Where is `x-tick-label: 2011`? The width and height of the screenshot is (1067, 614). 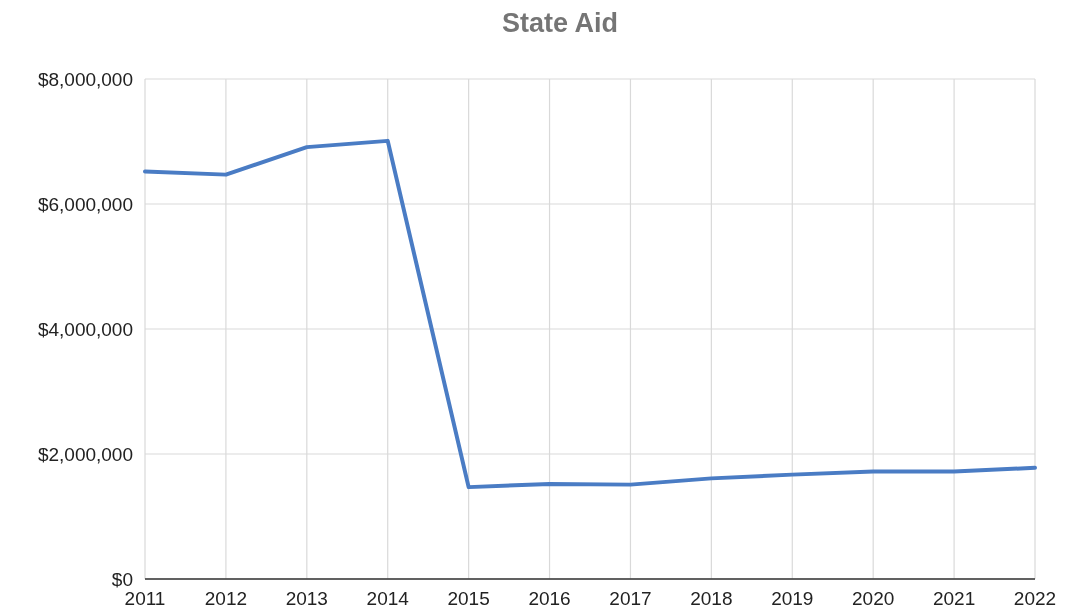 x-tick-label: 2011 is located at coordinates (145, 598).